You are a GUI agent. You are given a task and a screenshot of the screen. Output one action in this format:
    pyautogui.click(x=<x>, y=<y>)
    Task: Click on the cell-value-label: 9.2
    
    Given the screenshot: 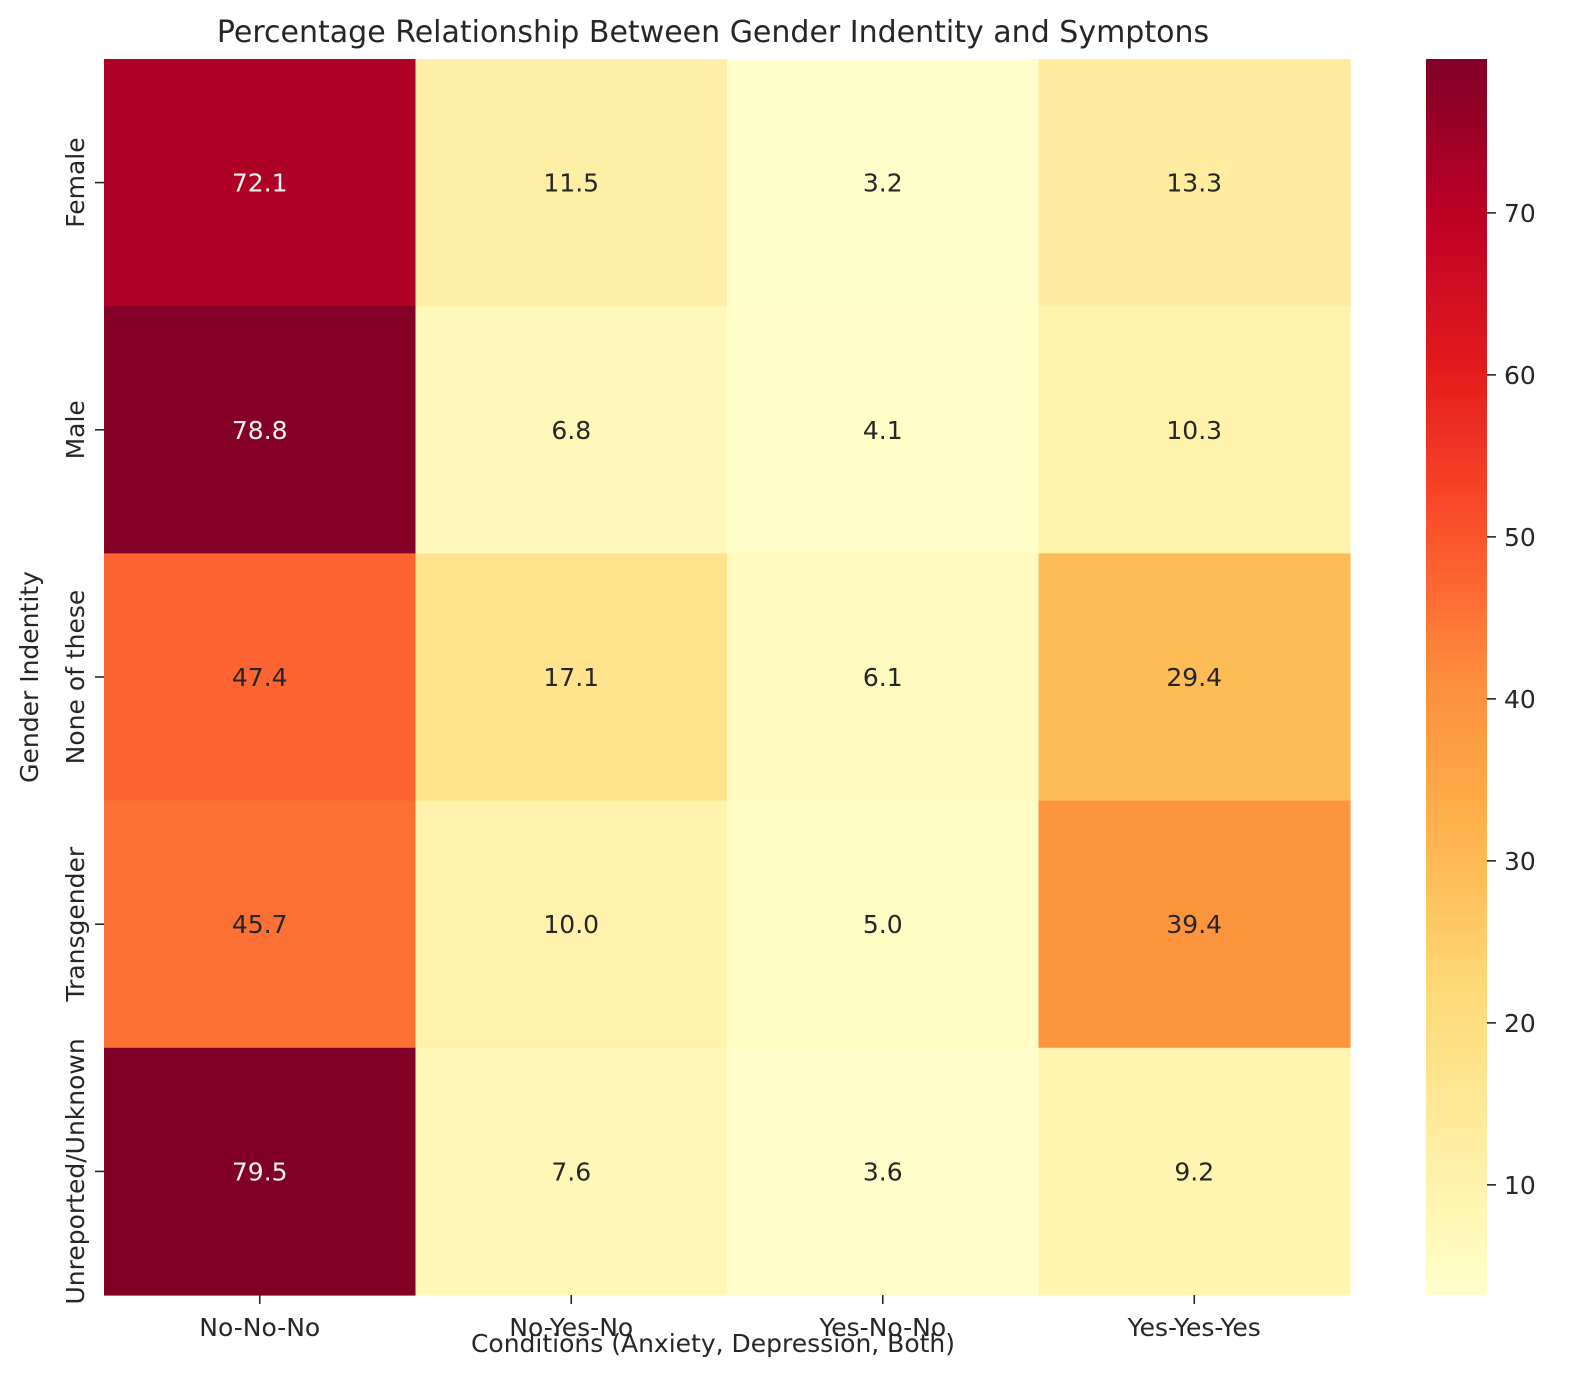 What is the action you would take?
    pyautogui.click(x=1194, y=1171)
    